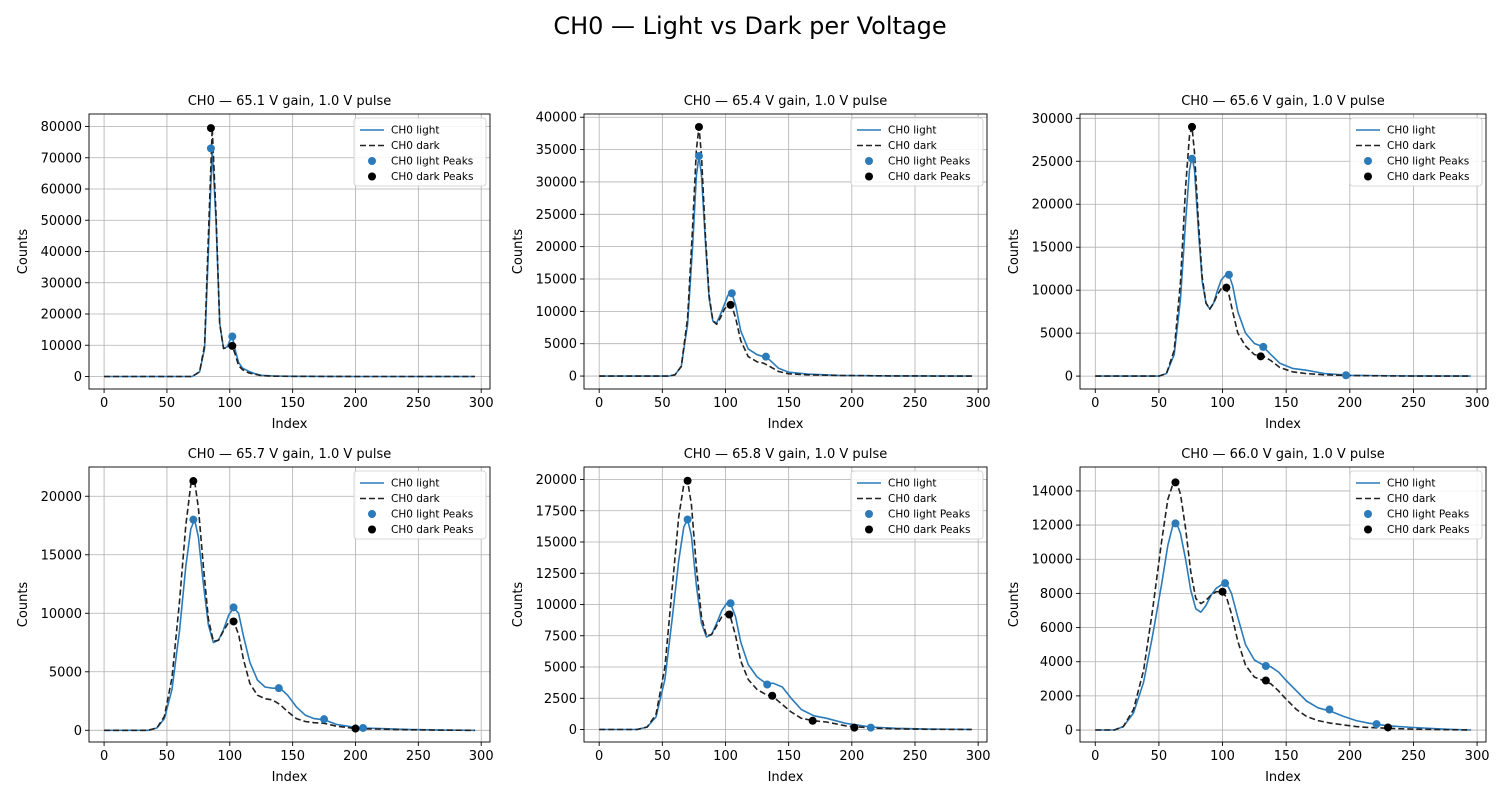 The width and height of the screenshot is (1500, 800). What do you see at coordinates (1056, 662) in the screenshot?
I see `y-tick-label: 4000` at bounding box center [1056, 662].